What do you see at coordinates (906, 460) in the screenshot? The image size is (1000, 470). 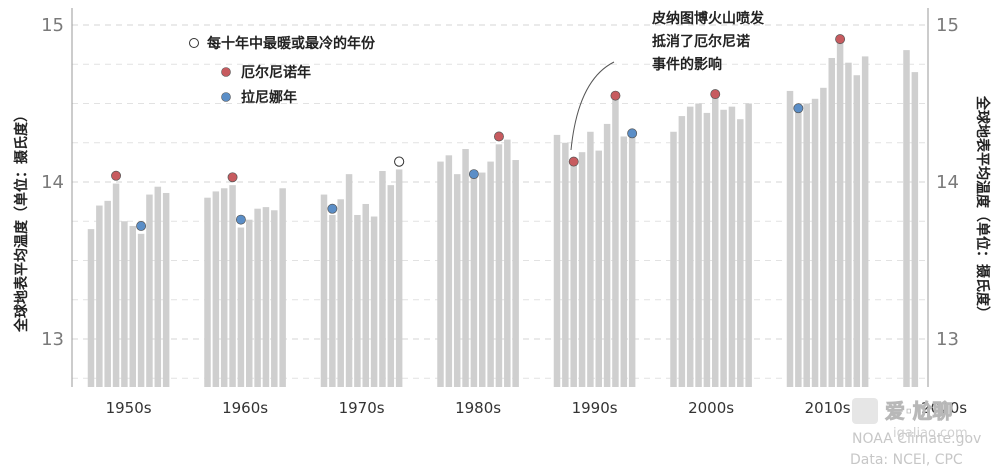 I see `data-source-label: Data: NCEI, CPC` at bounding box center [906, 460].